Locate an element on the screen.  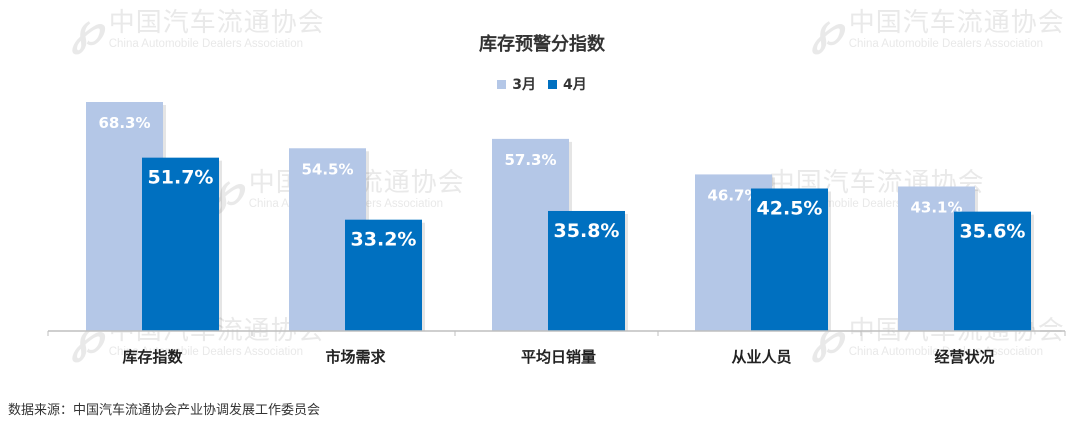
legend-swatch-march is located at coordinates (502, 84).